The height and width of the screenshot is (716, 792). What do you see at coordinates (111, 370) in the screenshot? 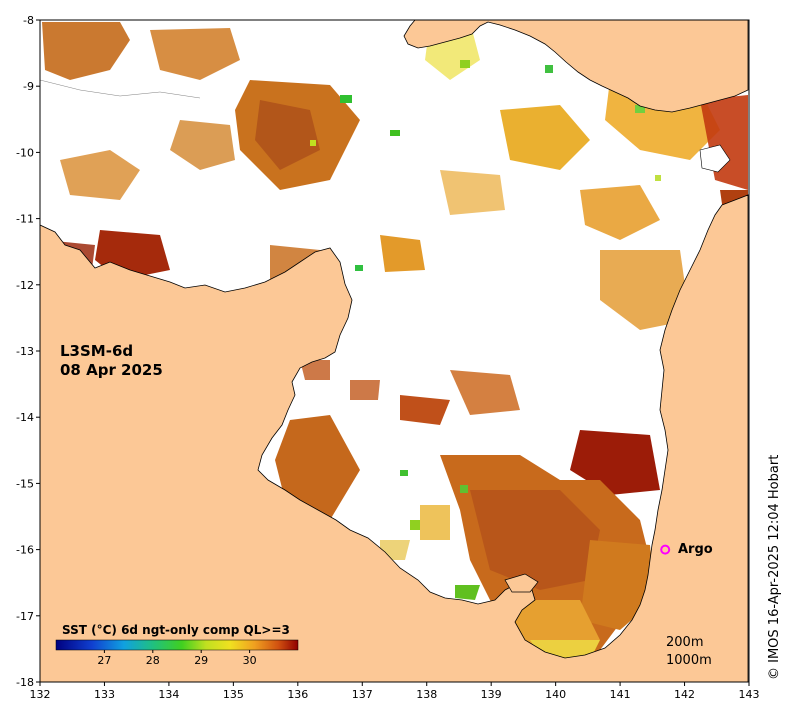
I see `date-label: 08 Apr 2025` at bounding box center [111, 370].